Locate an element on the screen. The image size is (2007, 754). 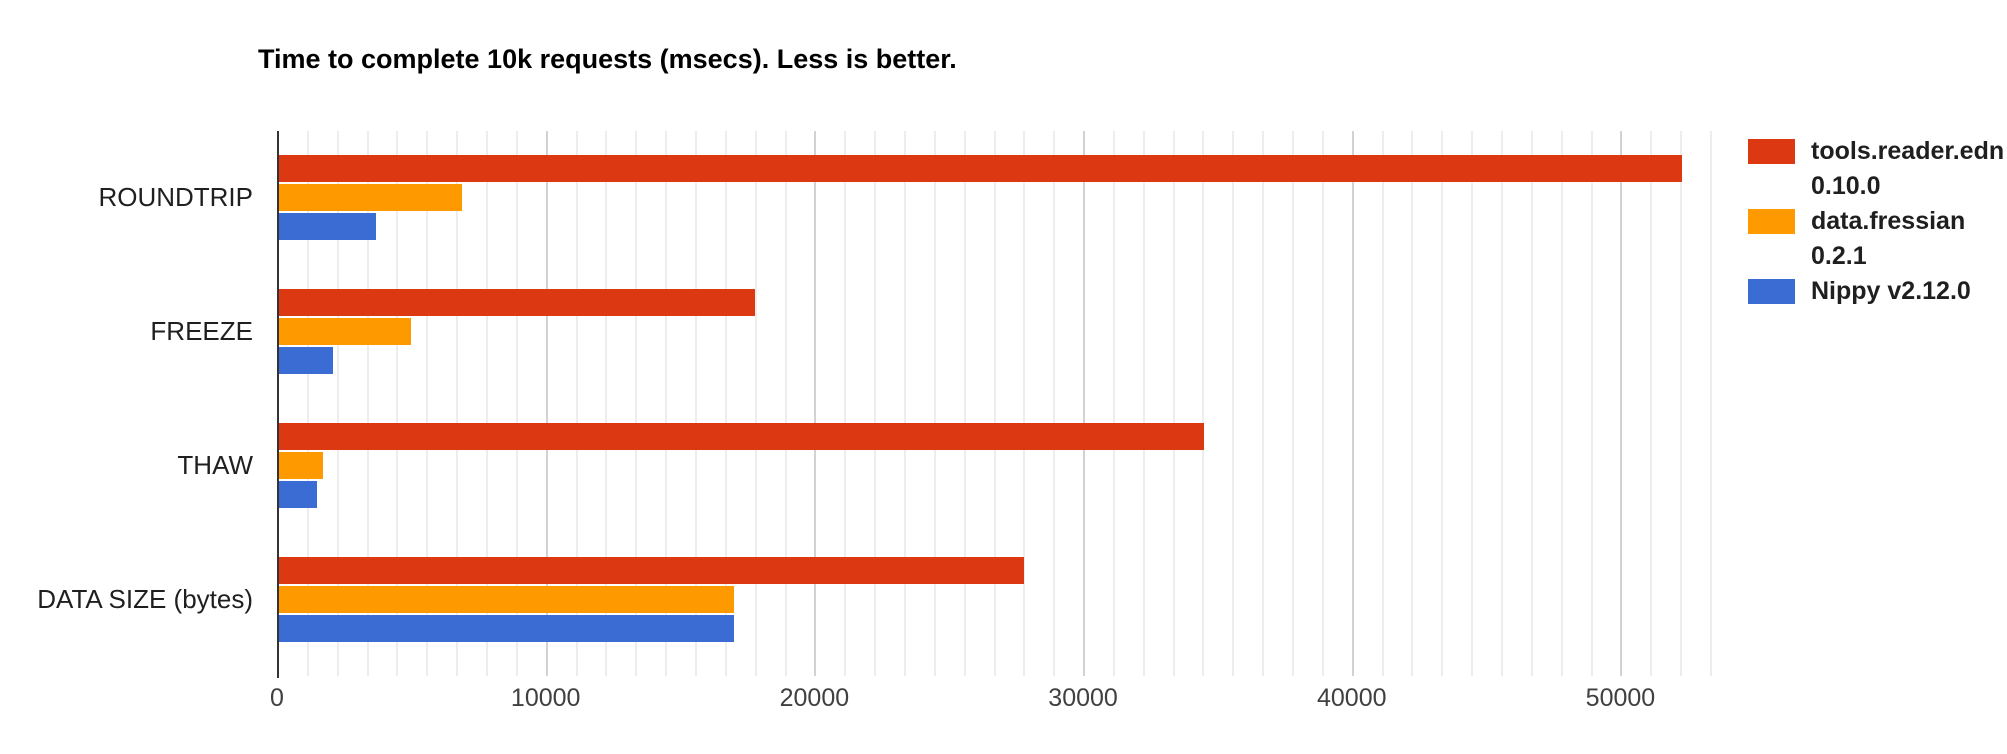
category-label: ROUNDTRIP is located at coordinates (175, 197).